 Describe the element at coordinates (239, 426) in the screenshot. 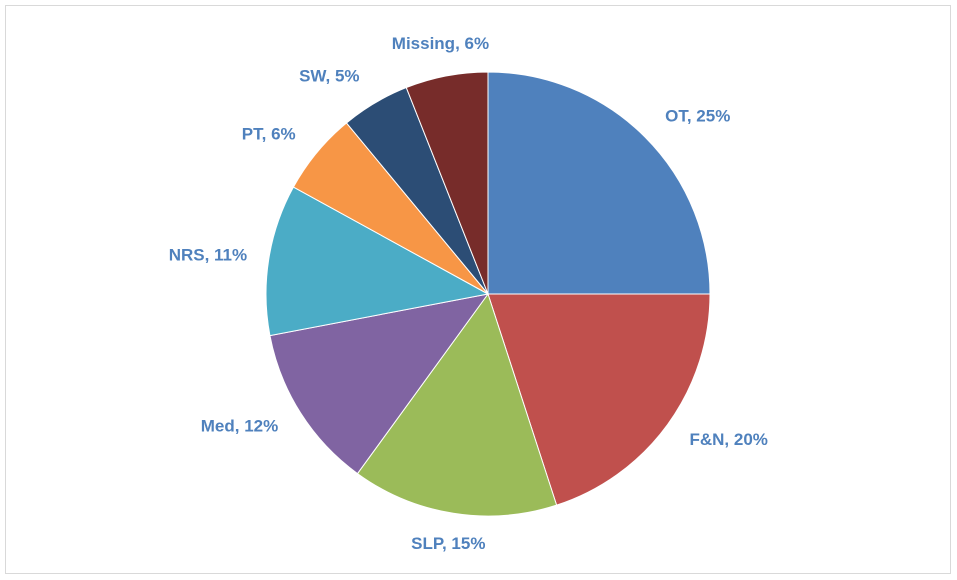

I see `data-label: Med, 12%` at that location.